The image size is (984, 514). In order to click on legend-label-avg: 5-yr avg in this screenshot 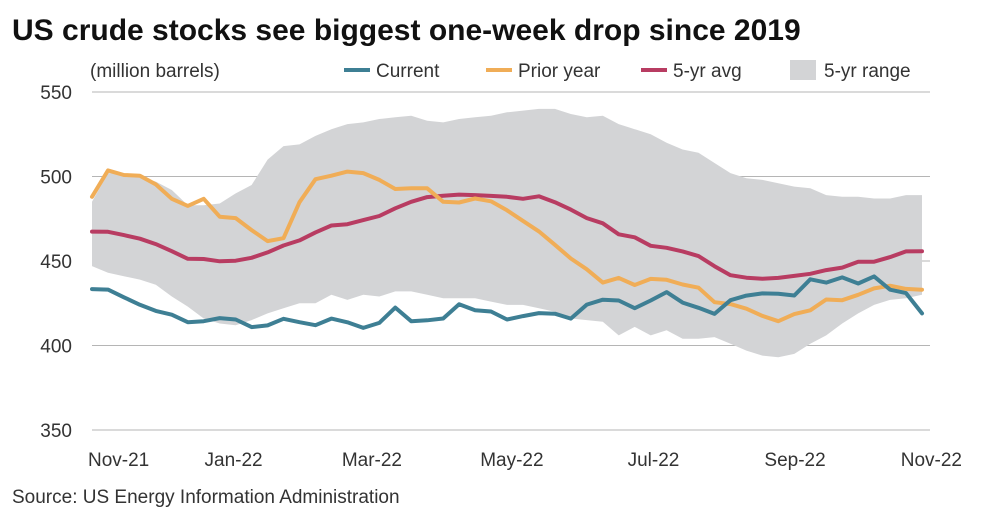, I will do `click(707, 71)`.